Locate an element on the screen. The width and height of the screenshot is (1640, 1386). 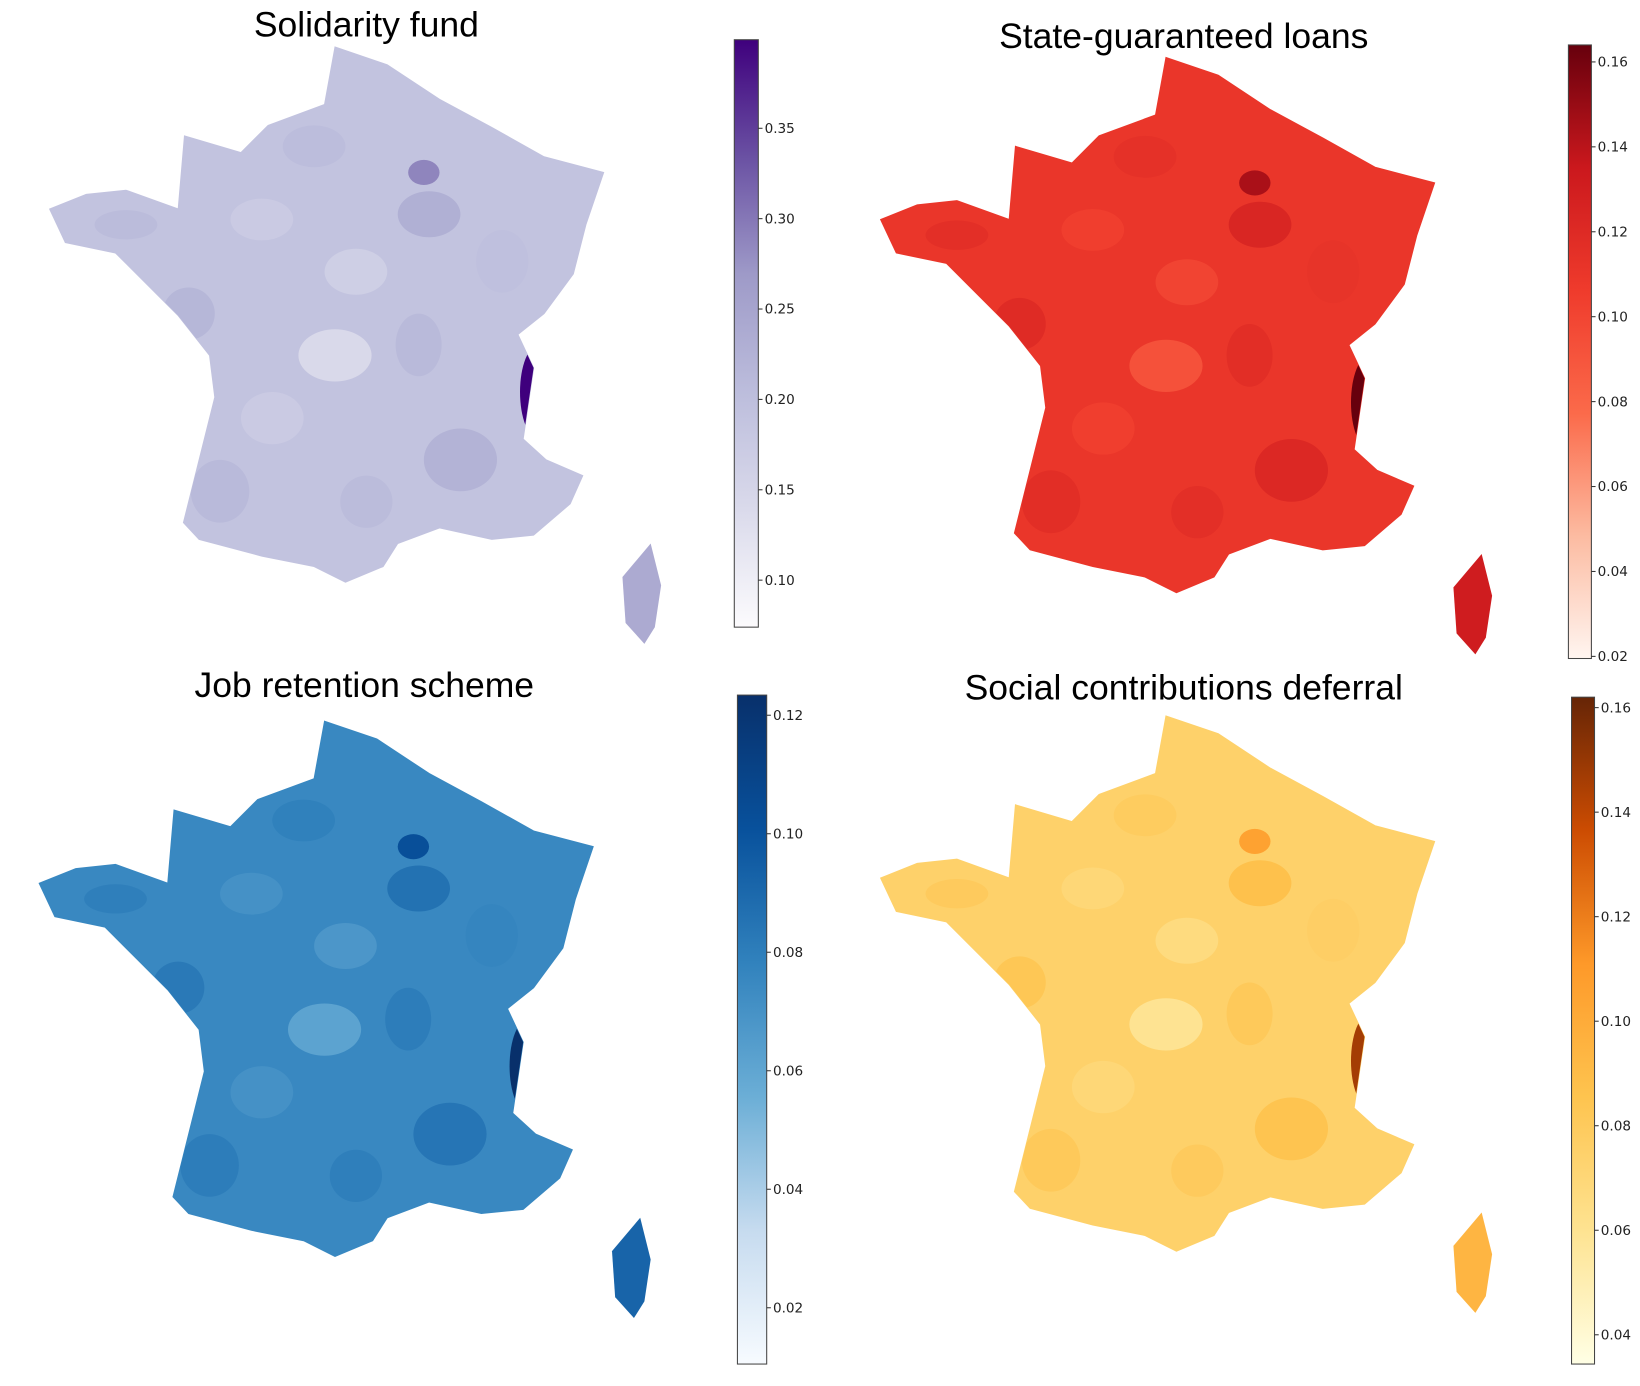
panel-title: Job retention scheme is located at coordinates (364, 685).